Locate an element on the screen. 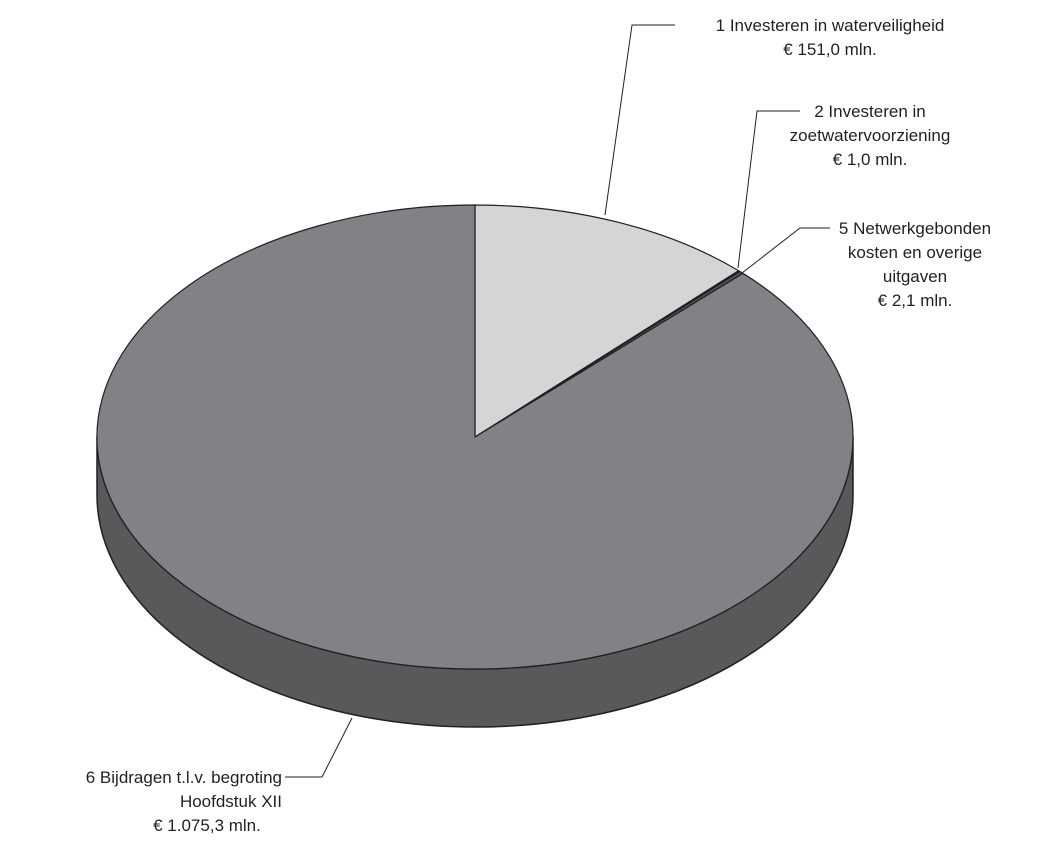 This screenshot has width=1053, height=843. slice-label: 1 Investeren in waterveiligheid is located at coordinates (830, 25).